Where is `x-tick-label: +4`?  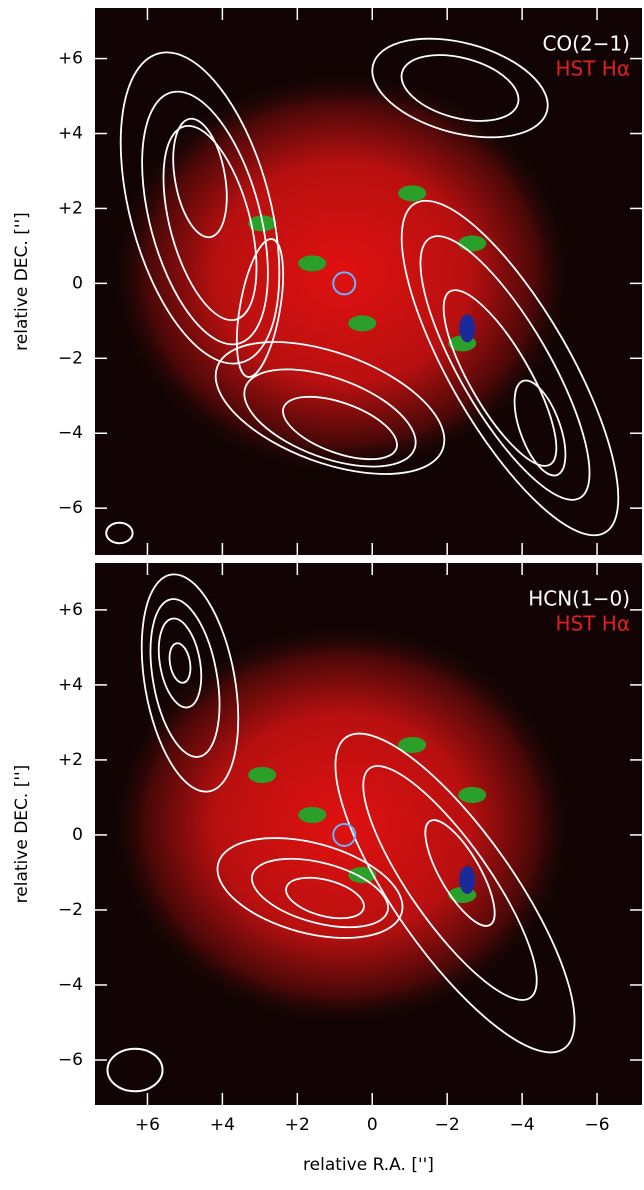
x-tick-label: +4 is located at coordinates (222, 1125).